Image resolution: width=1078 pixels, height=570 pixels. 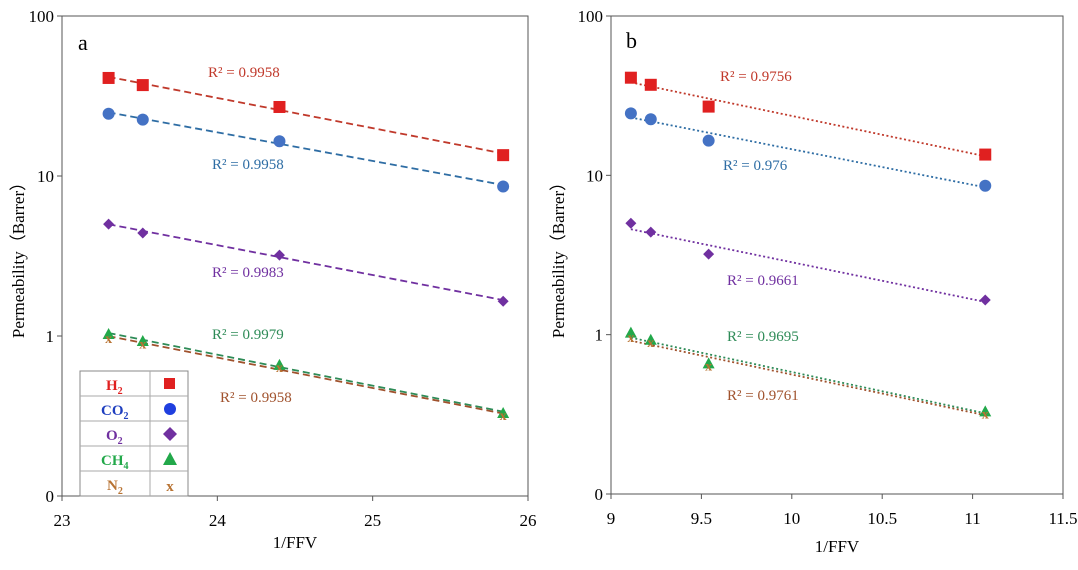 I want to click on panel-a-xlabel: 1/FFV, so click(x=295, y=542).